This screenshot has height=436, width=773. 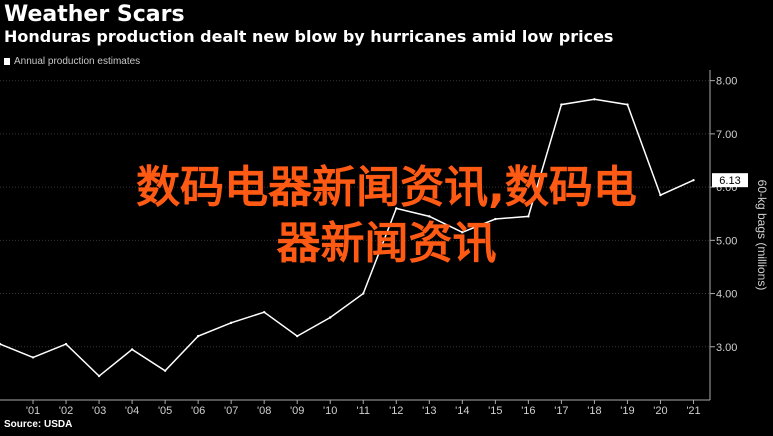 What do you see at coordinates (165, 411) in the screenshot?
I see `x-tick-label: '05` at bounding box center [165, 411].